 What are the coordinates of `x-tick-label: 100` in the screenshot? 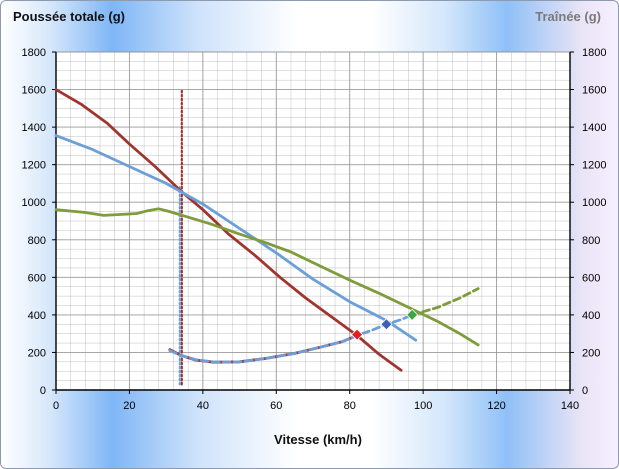 It's located at (423, 406).